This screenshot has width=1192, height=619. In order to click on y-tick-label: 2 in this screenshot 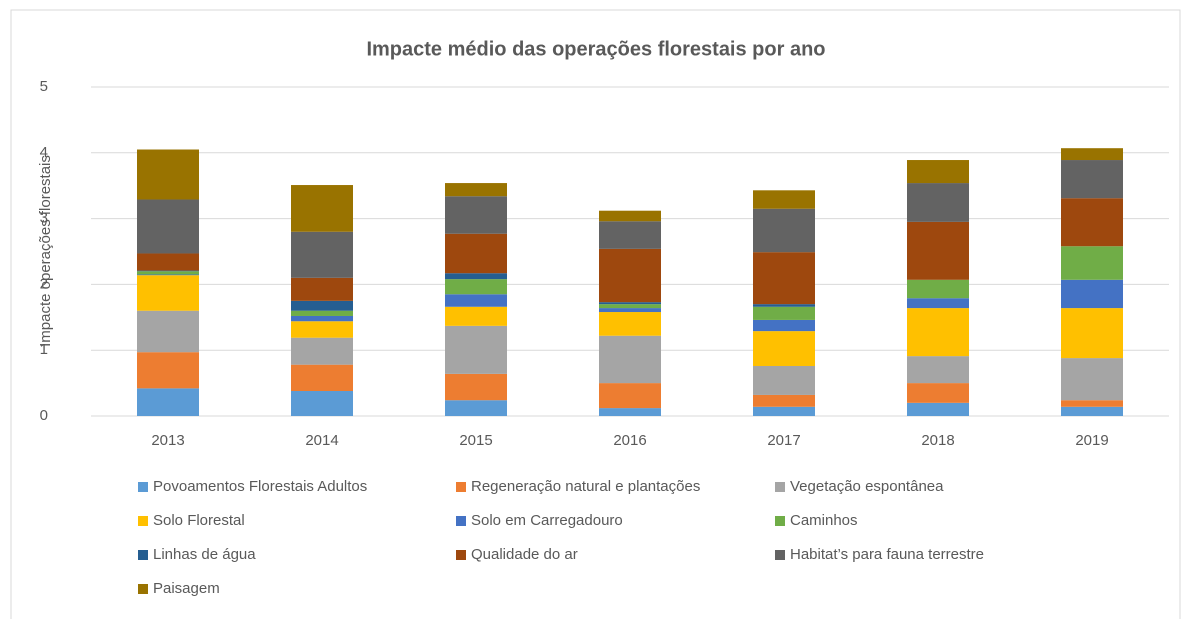, I will do `click(44, 283)`.